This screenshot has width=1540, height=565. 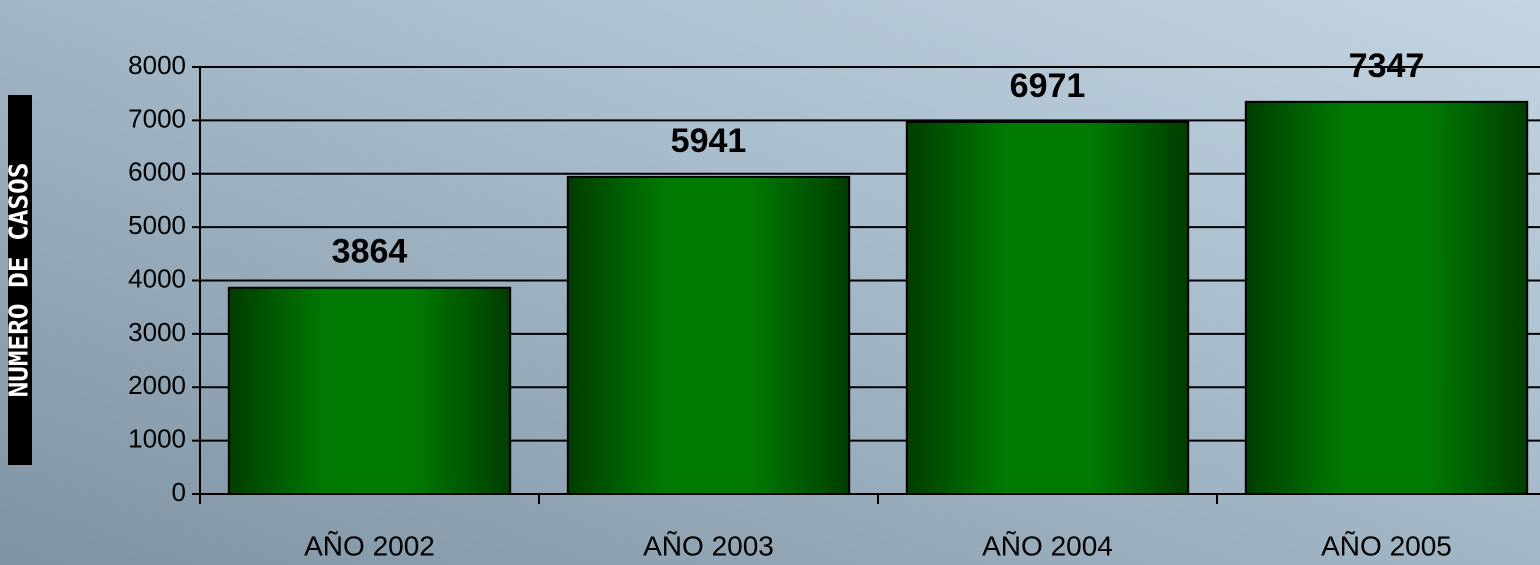 I want to click on y-tick-label: 8000, so click(x=157, y=65).